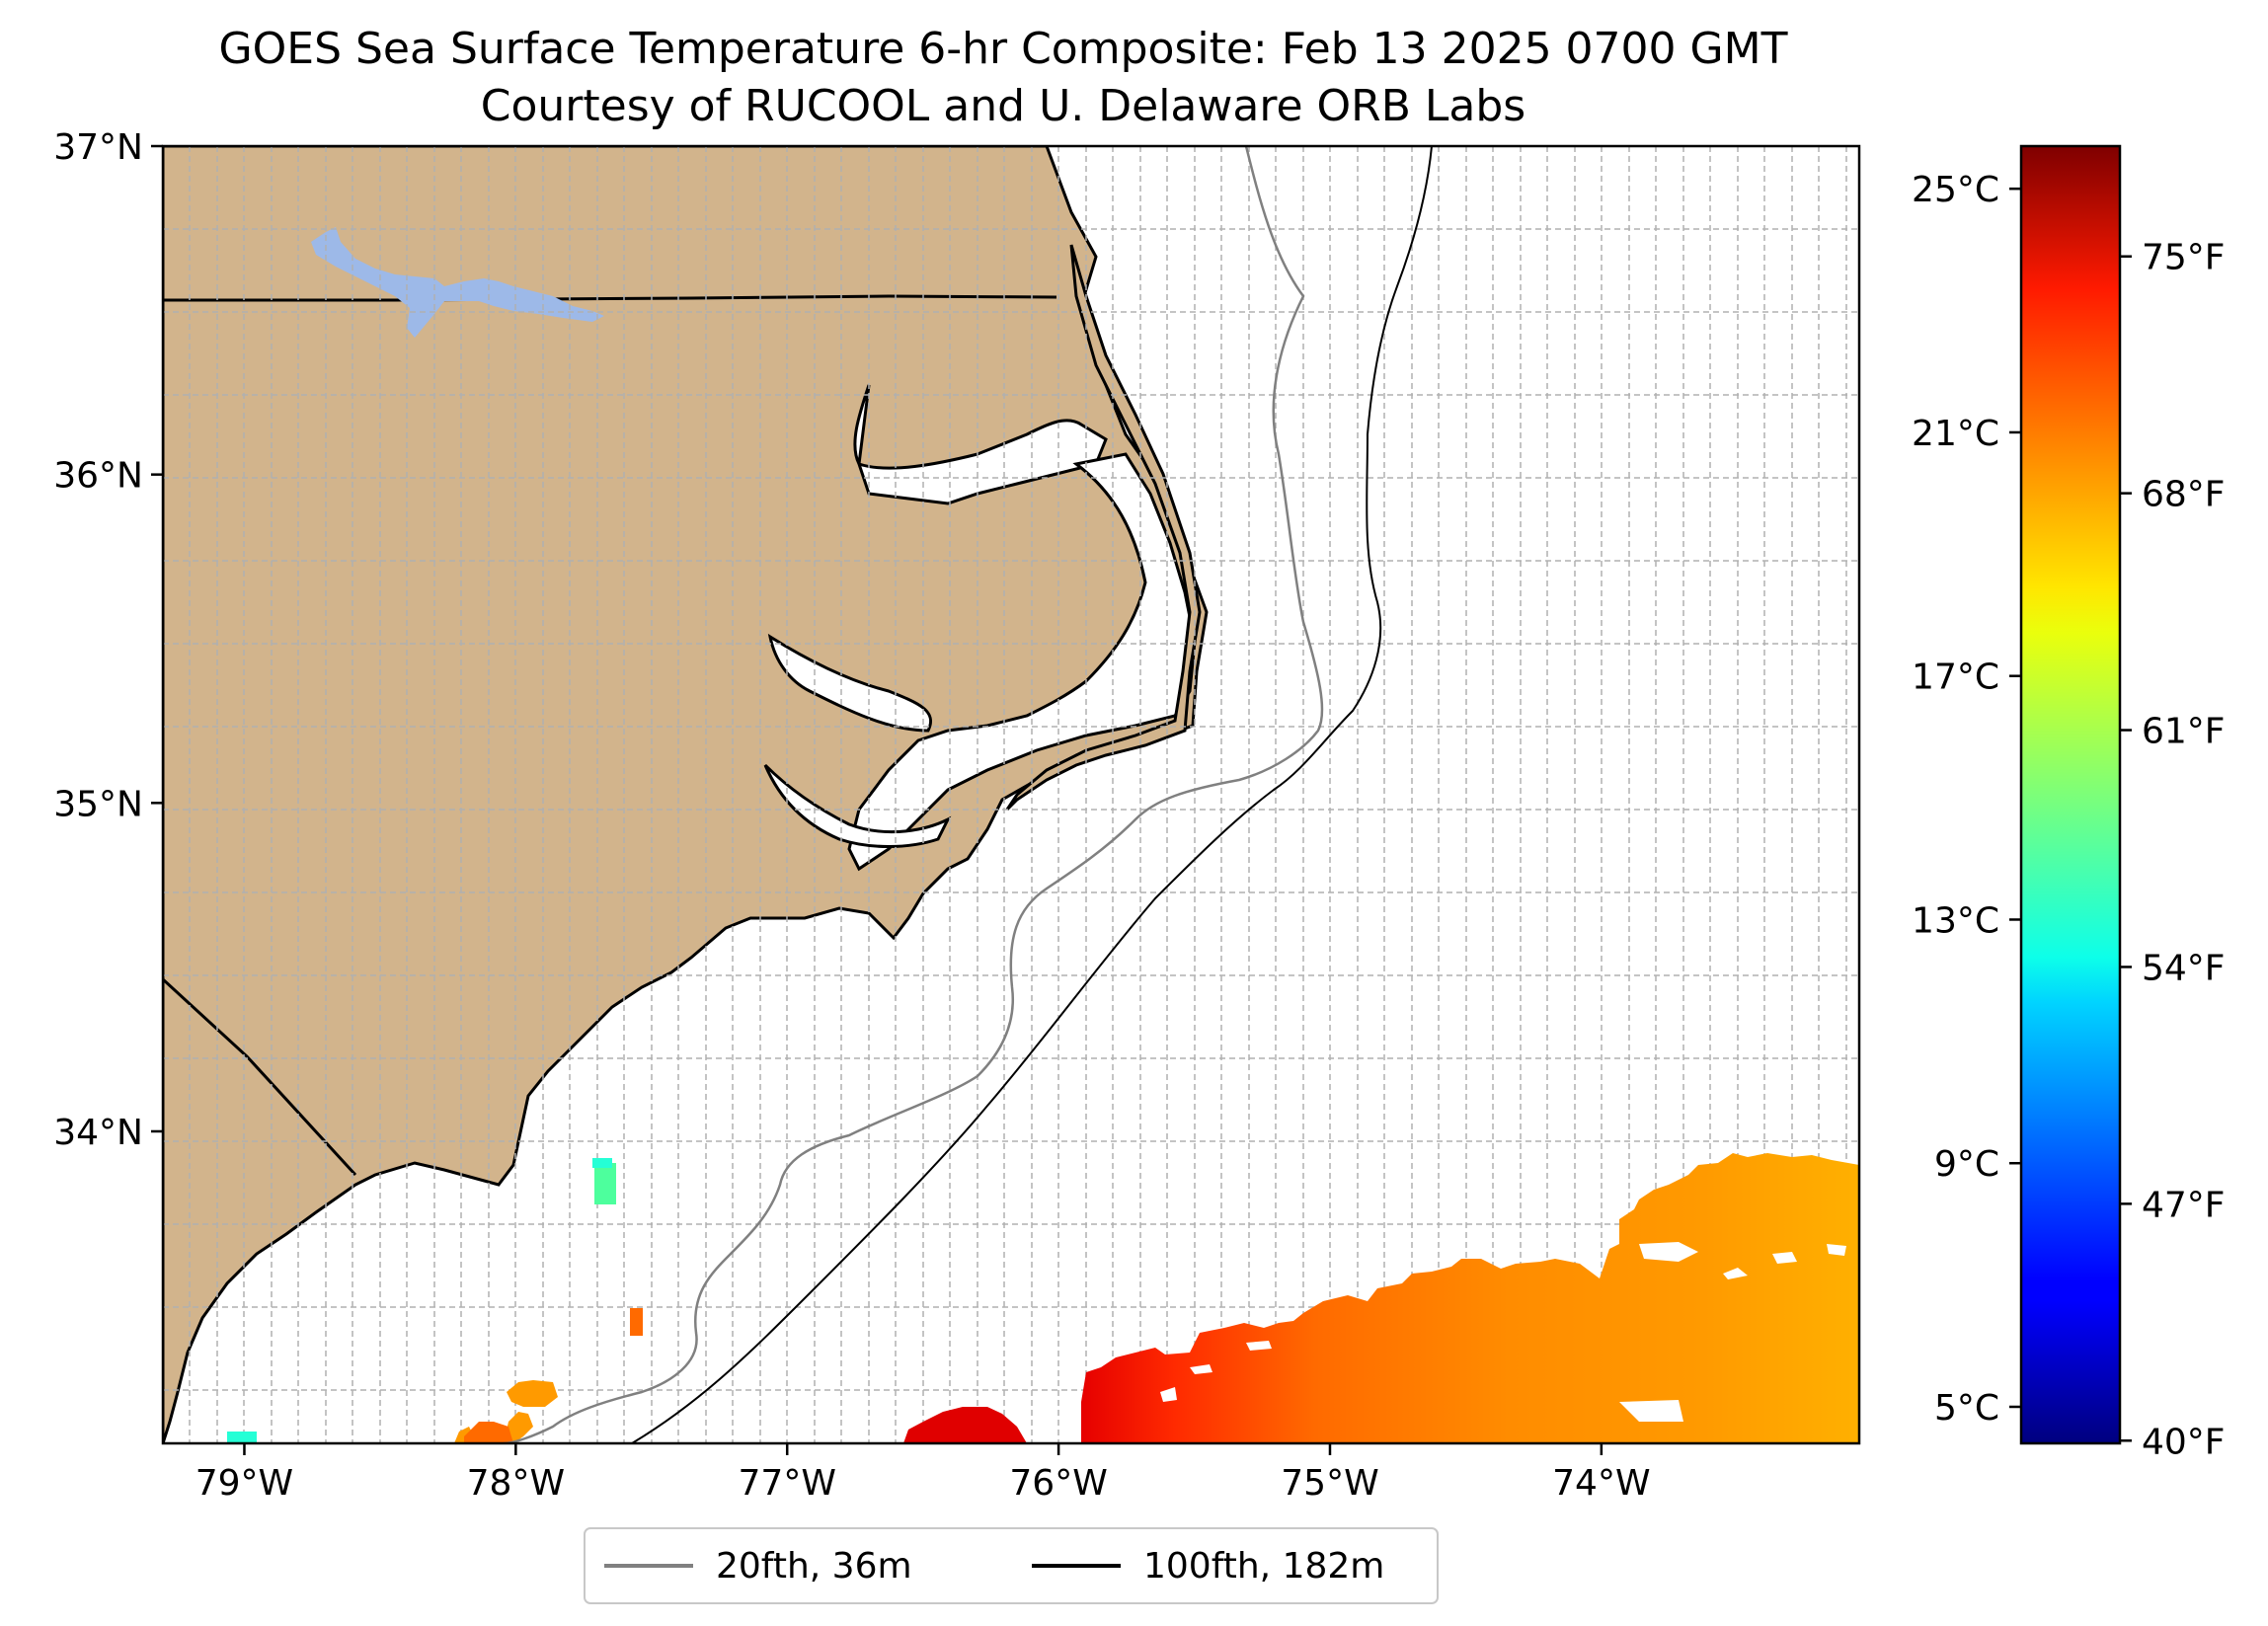 The width and height of the screenshot is (2268, 1626). I want to click on nc-sc-border, so click(260, 1077).